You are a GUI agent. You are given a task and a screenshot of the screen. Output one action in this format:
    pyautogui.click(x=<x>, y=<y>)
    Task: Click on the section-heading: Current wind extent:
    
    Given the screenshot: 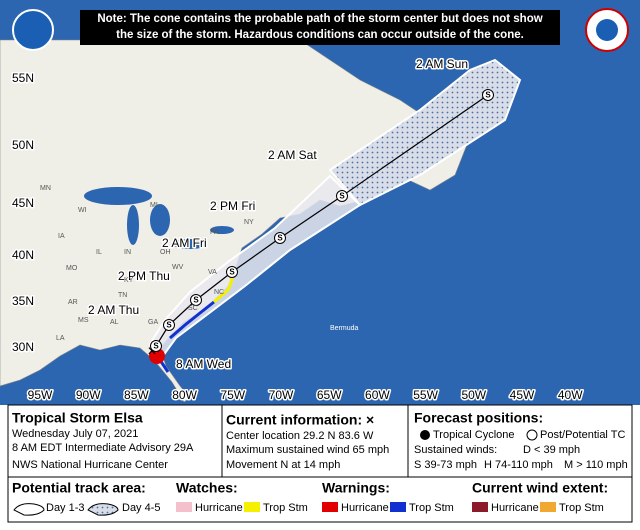 What is the action you would take?
    pyautogui.click(x=540, y=488)
    